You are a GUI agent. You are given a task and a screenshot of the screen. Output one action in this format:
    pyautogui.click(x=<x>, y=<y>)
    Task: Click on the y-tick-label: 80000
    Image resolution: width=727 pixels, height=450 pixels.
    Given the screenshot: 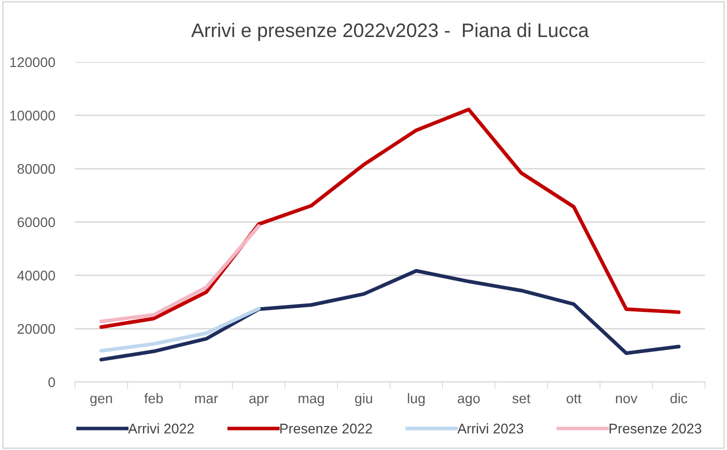 What is the action you would take?
    pyautogui.click(x=37, y=169)
    